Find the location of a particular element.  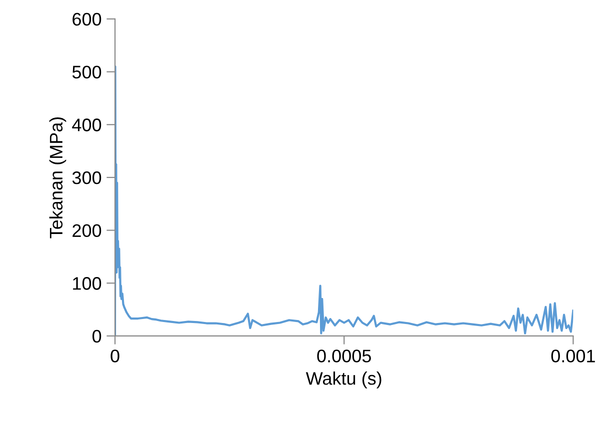

x-axis-title: Waktu (s) is located at coordinates (344, 380).